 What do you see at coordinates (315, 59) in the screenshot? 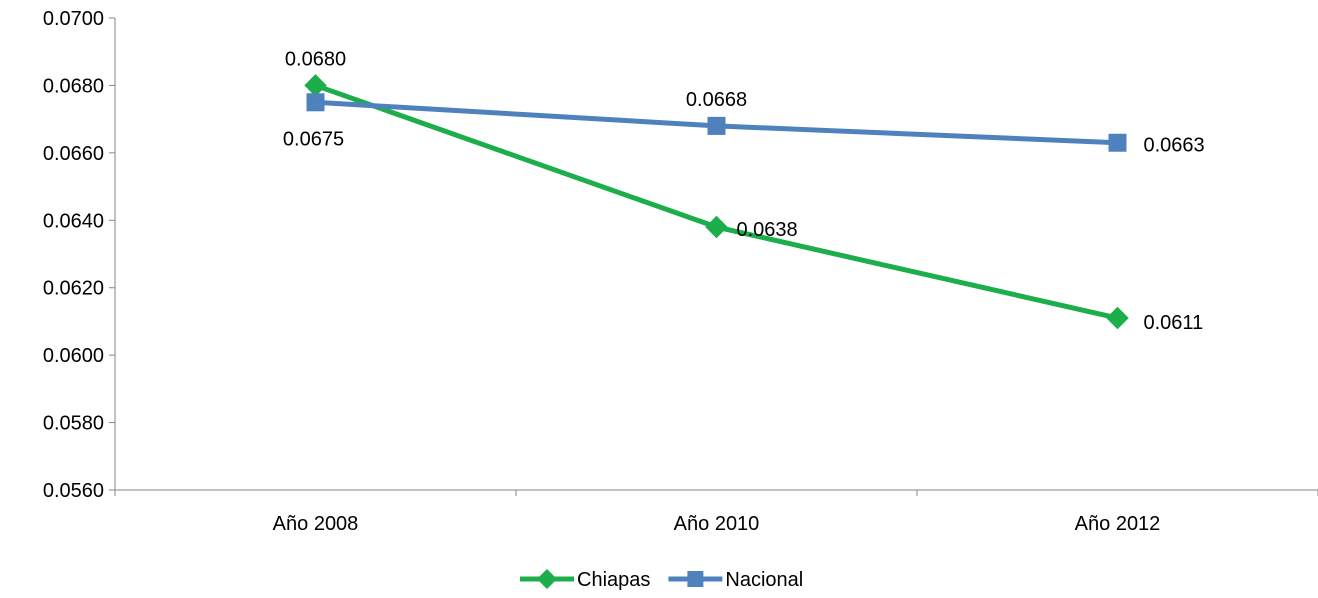
I see `data-label-chiapas: 0.0680` at bounding box center [315, 59].